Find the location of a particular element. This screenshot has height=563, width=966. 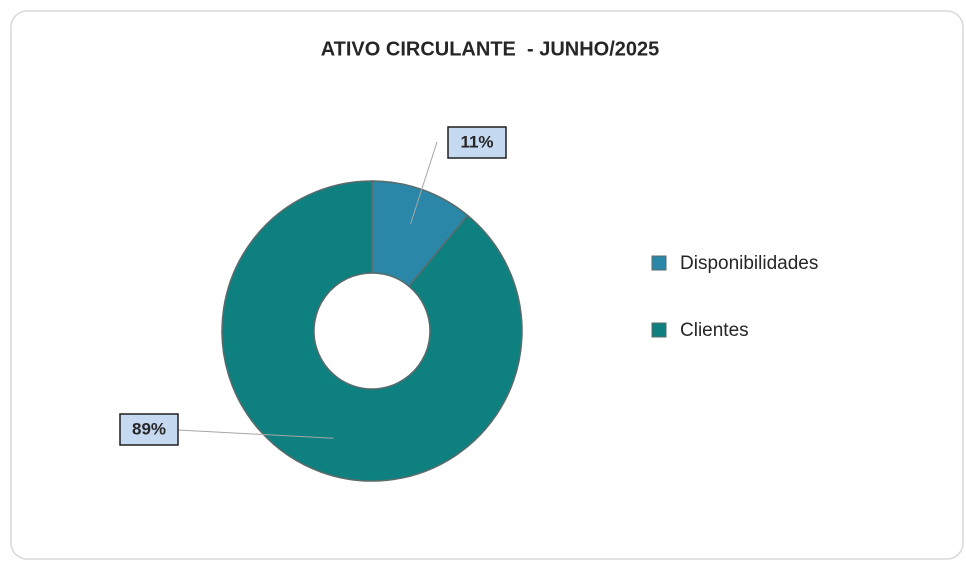

chart-title: ATIVO CIRCULANTE - JUNHO/2025 is located at coordinates (490, 49).